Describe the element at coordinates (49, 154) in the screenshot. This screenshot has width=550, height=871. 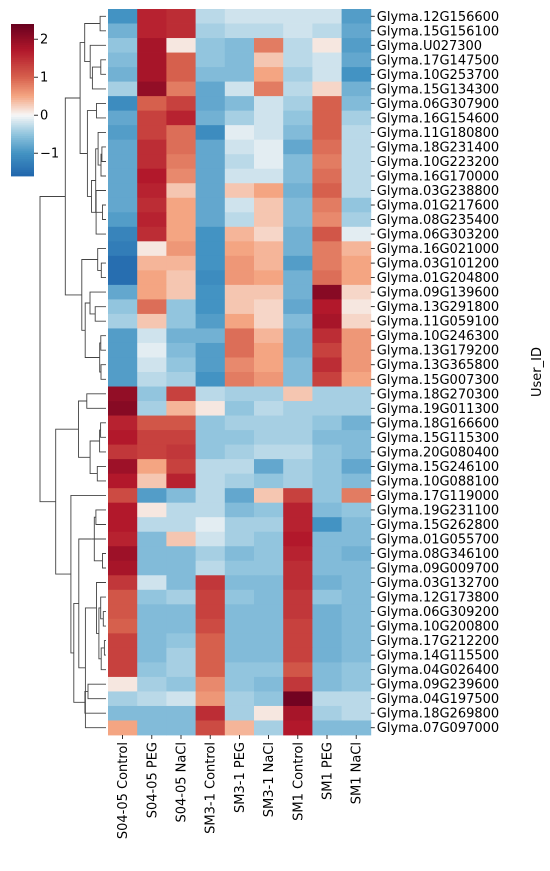
I see `colorbar-tick-label: −1` at that location.